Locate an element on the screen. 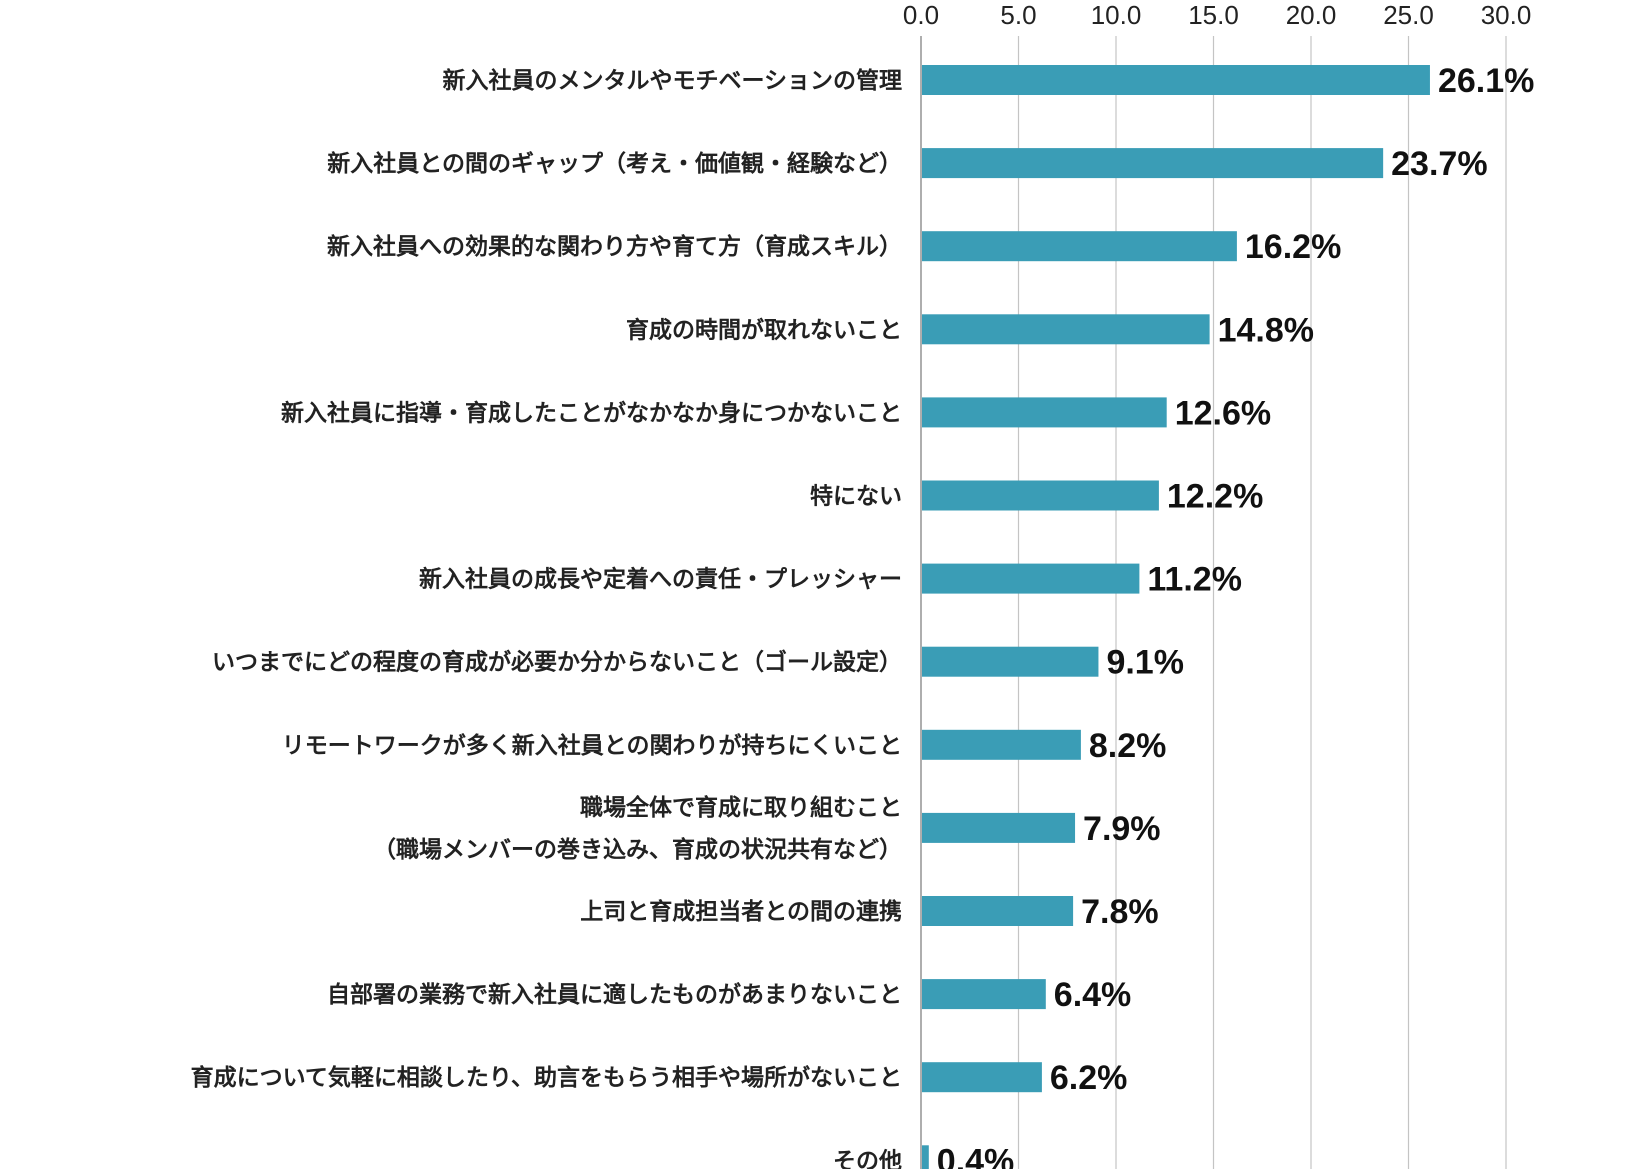  category-label: 新入社員の成長や定着への責任・プレッシャー is located at coordinates (660, 579).